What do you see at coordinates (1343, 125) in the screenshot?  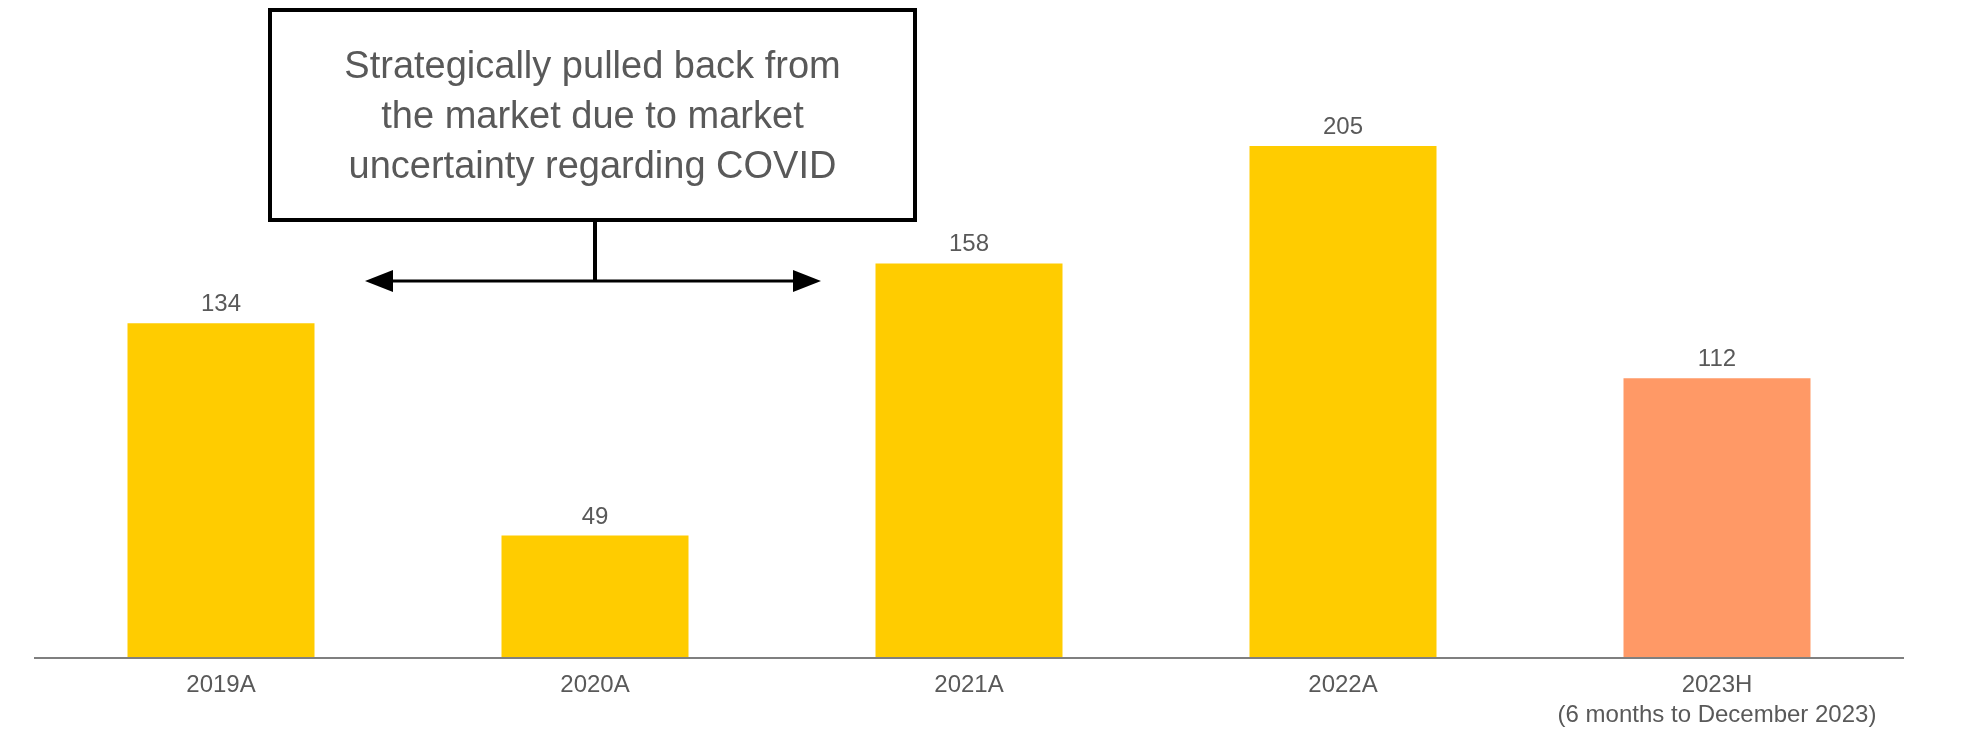 I see `data-label: 205` at bounding box center [1343, 125].